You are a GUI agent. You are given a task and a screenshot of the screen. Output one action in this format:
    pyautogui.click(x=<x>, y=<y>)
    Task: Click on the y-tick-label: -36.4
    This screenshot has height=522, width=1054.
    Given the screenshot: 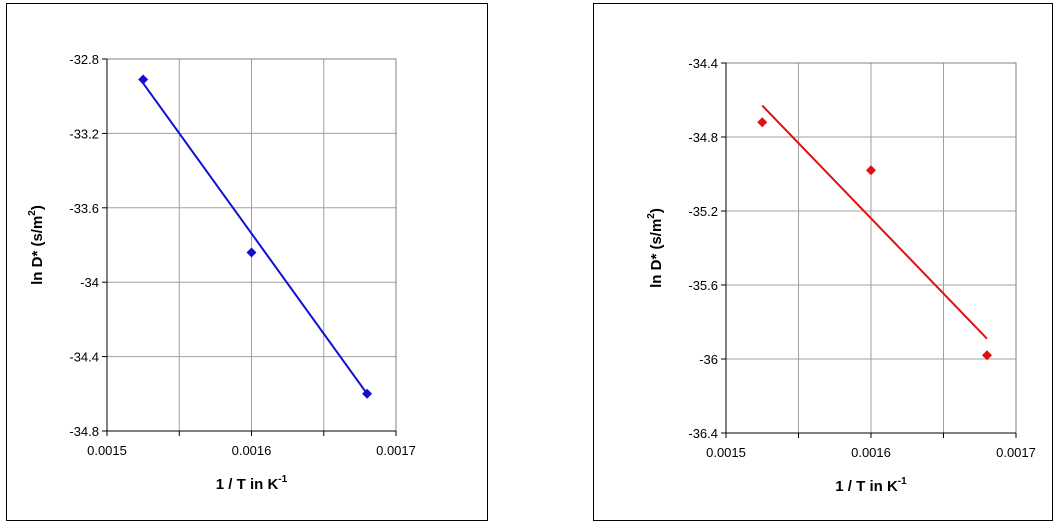 What is the action you would take?
    pyautogui.click(x=703, y=433)
    